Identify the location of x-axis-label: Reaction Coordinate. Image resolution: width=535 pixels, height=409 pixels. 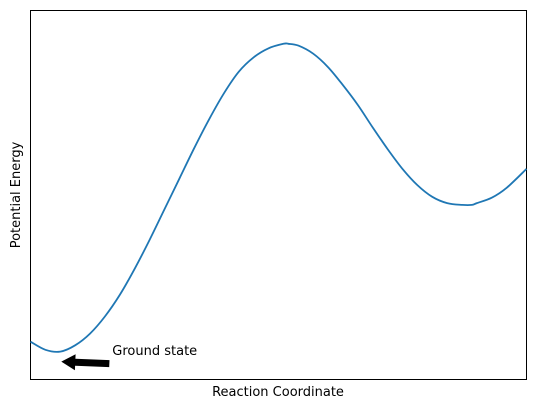
(278, 392).